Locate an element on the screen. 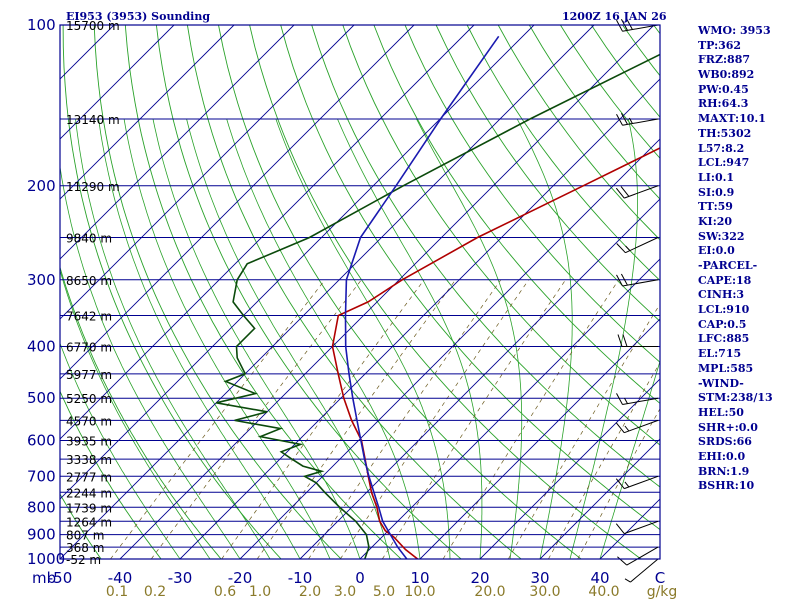  temperature-tick-label: 10 is located at coordinates (419, 578).